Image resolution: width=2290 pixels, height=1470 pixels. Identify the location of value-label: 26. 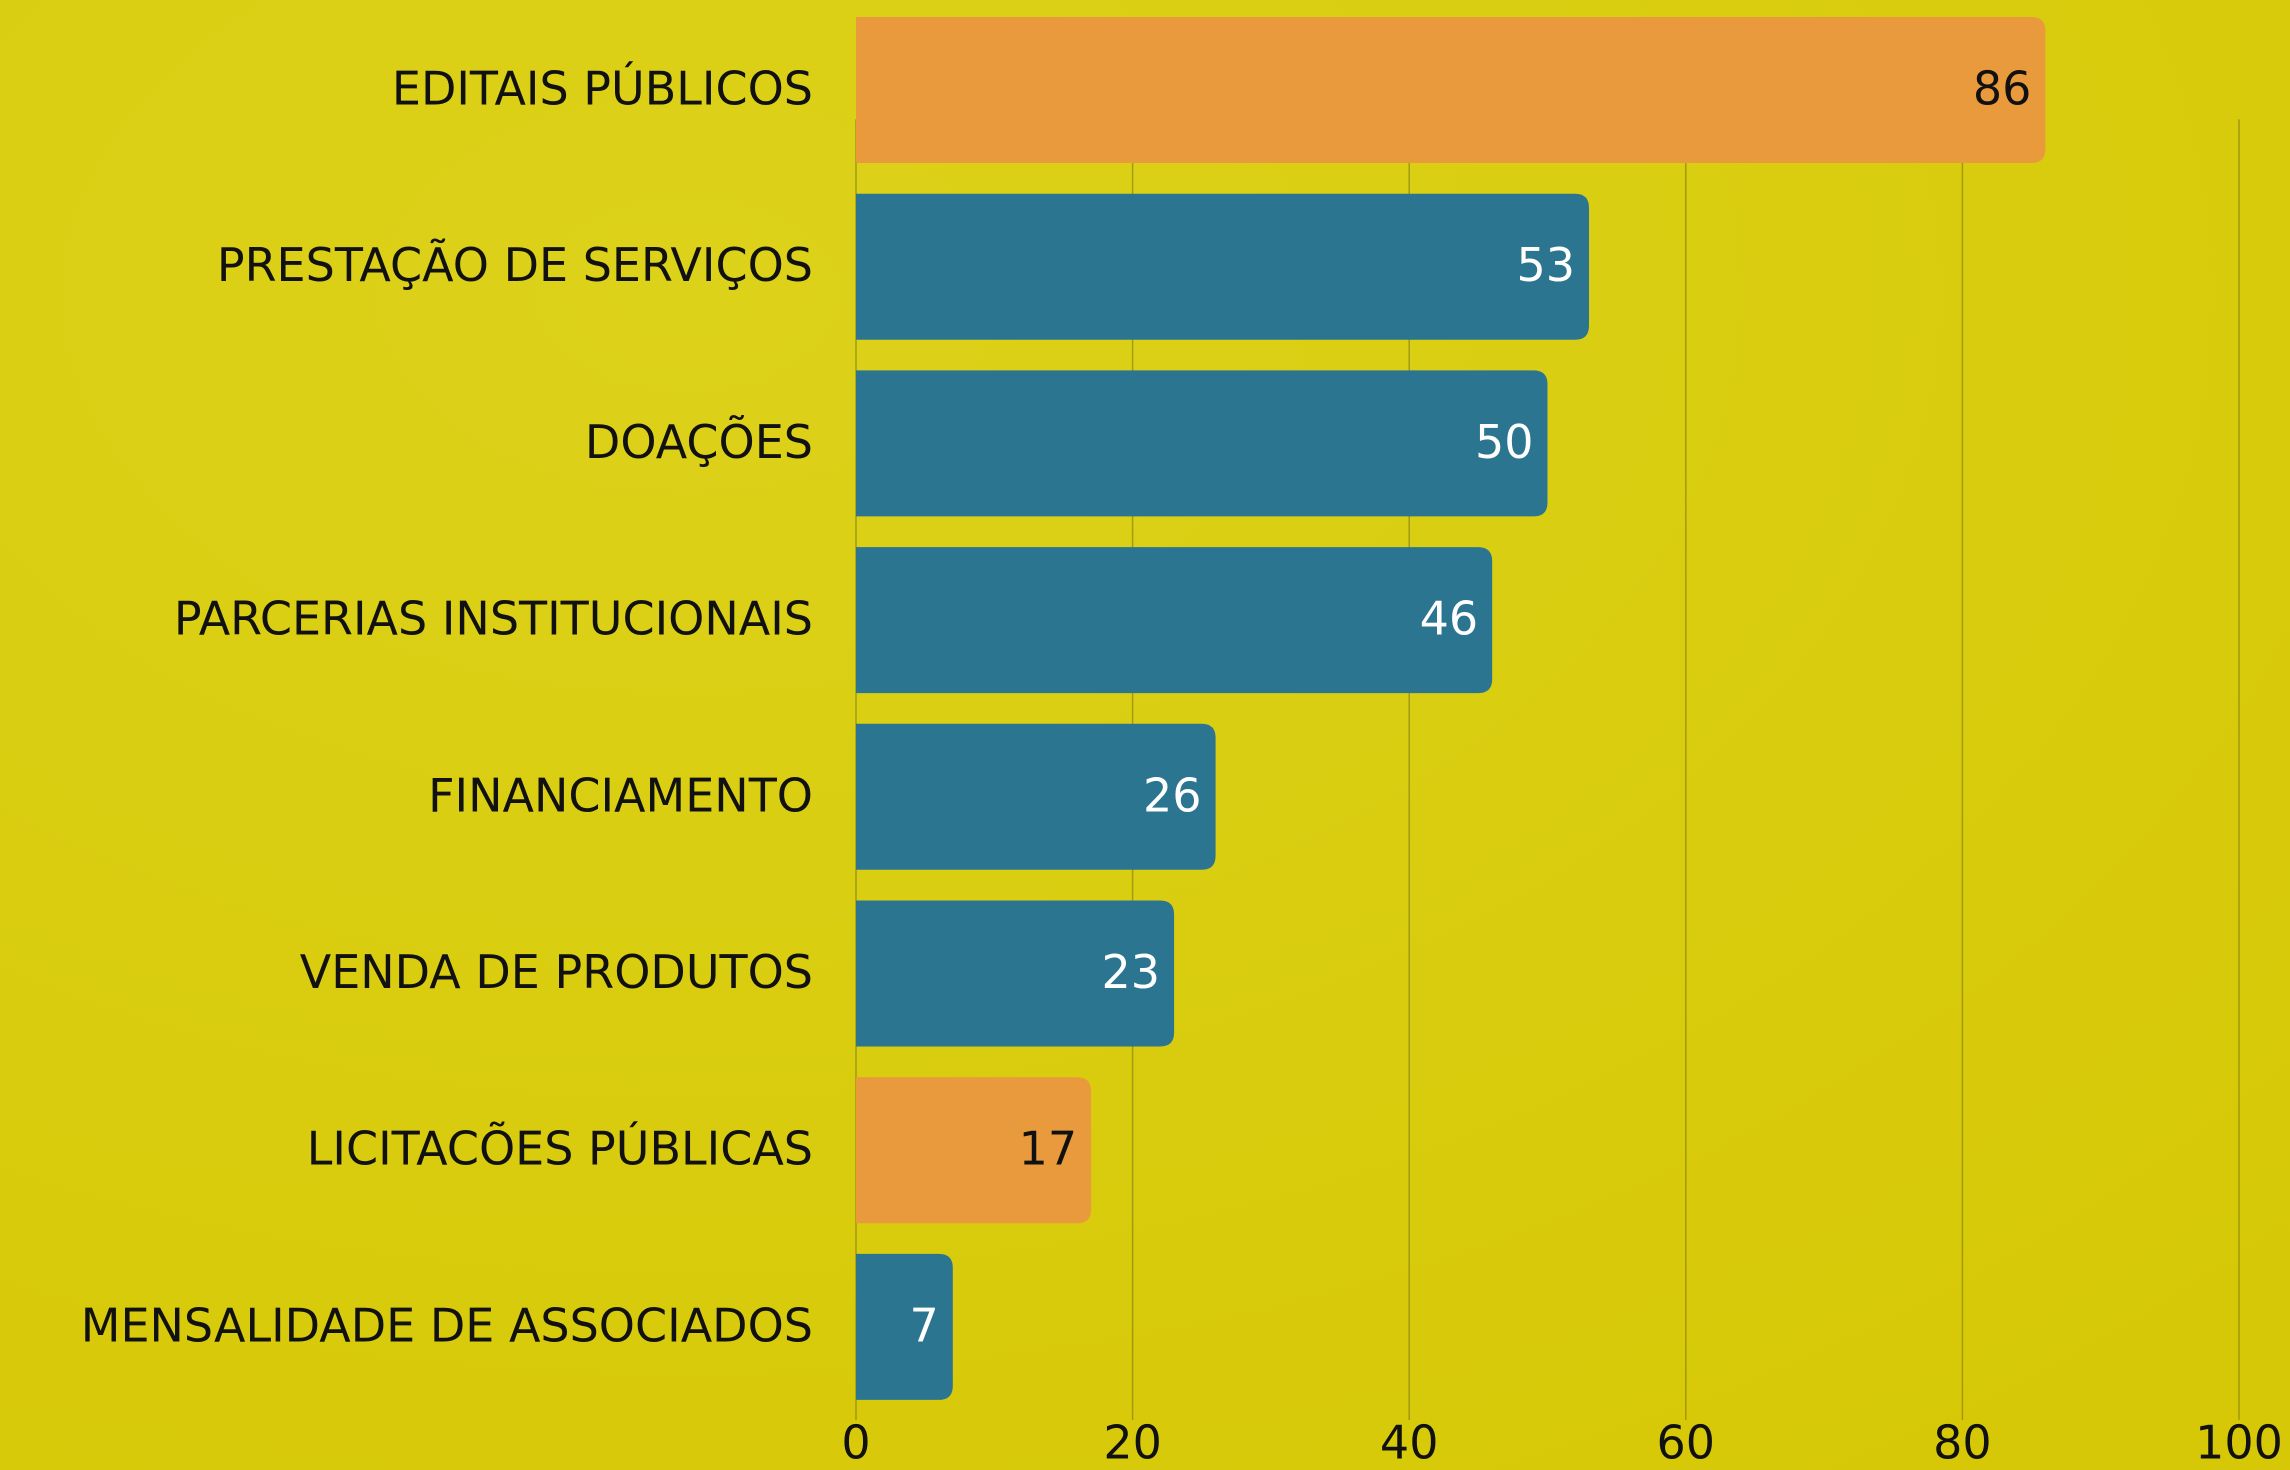
(1172, 795).